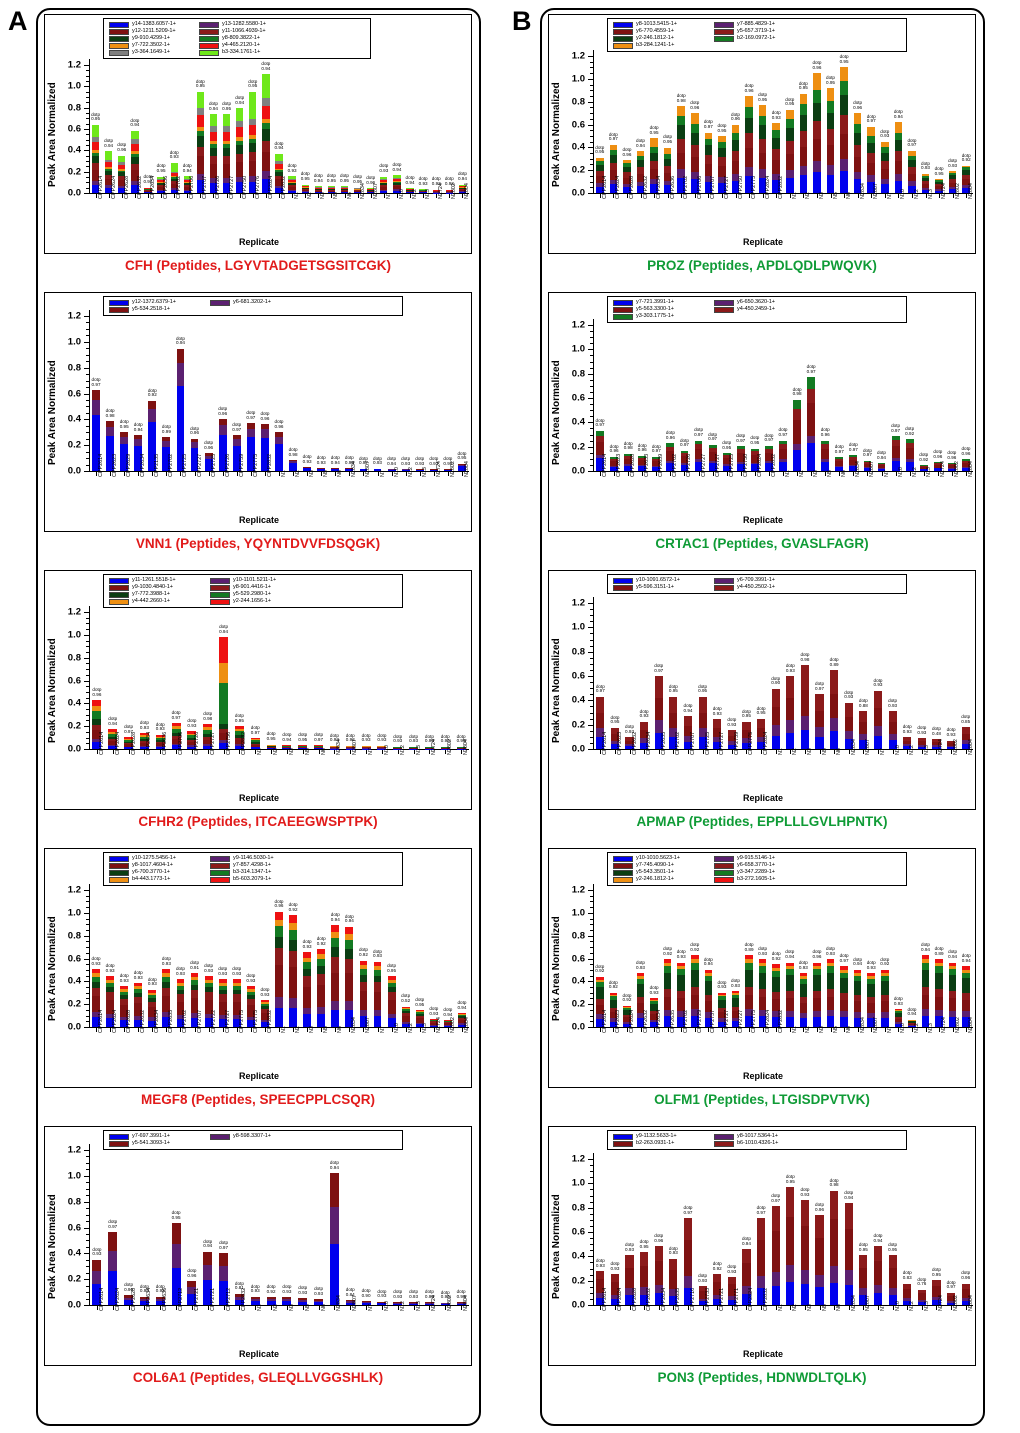 This screenshot has width=1020, height=1433. What do you see at coordinates (242, 38) in the screenshot?
I see `legend-item: y8-809.3822-1+` at bounding box center [242, 38].